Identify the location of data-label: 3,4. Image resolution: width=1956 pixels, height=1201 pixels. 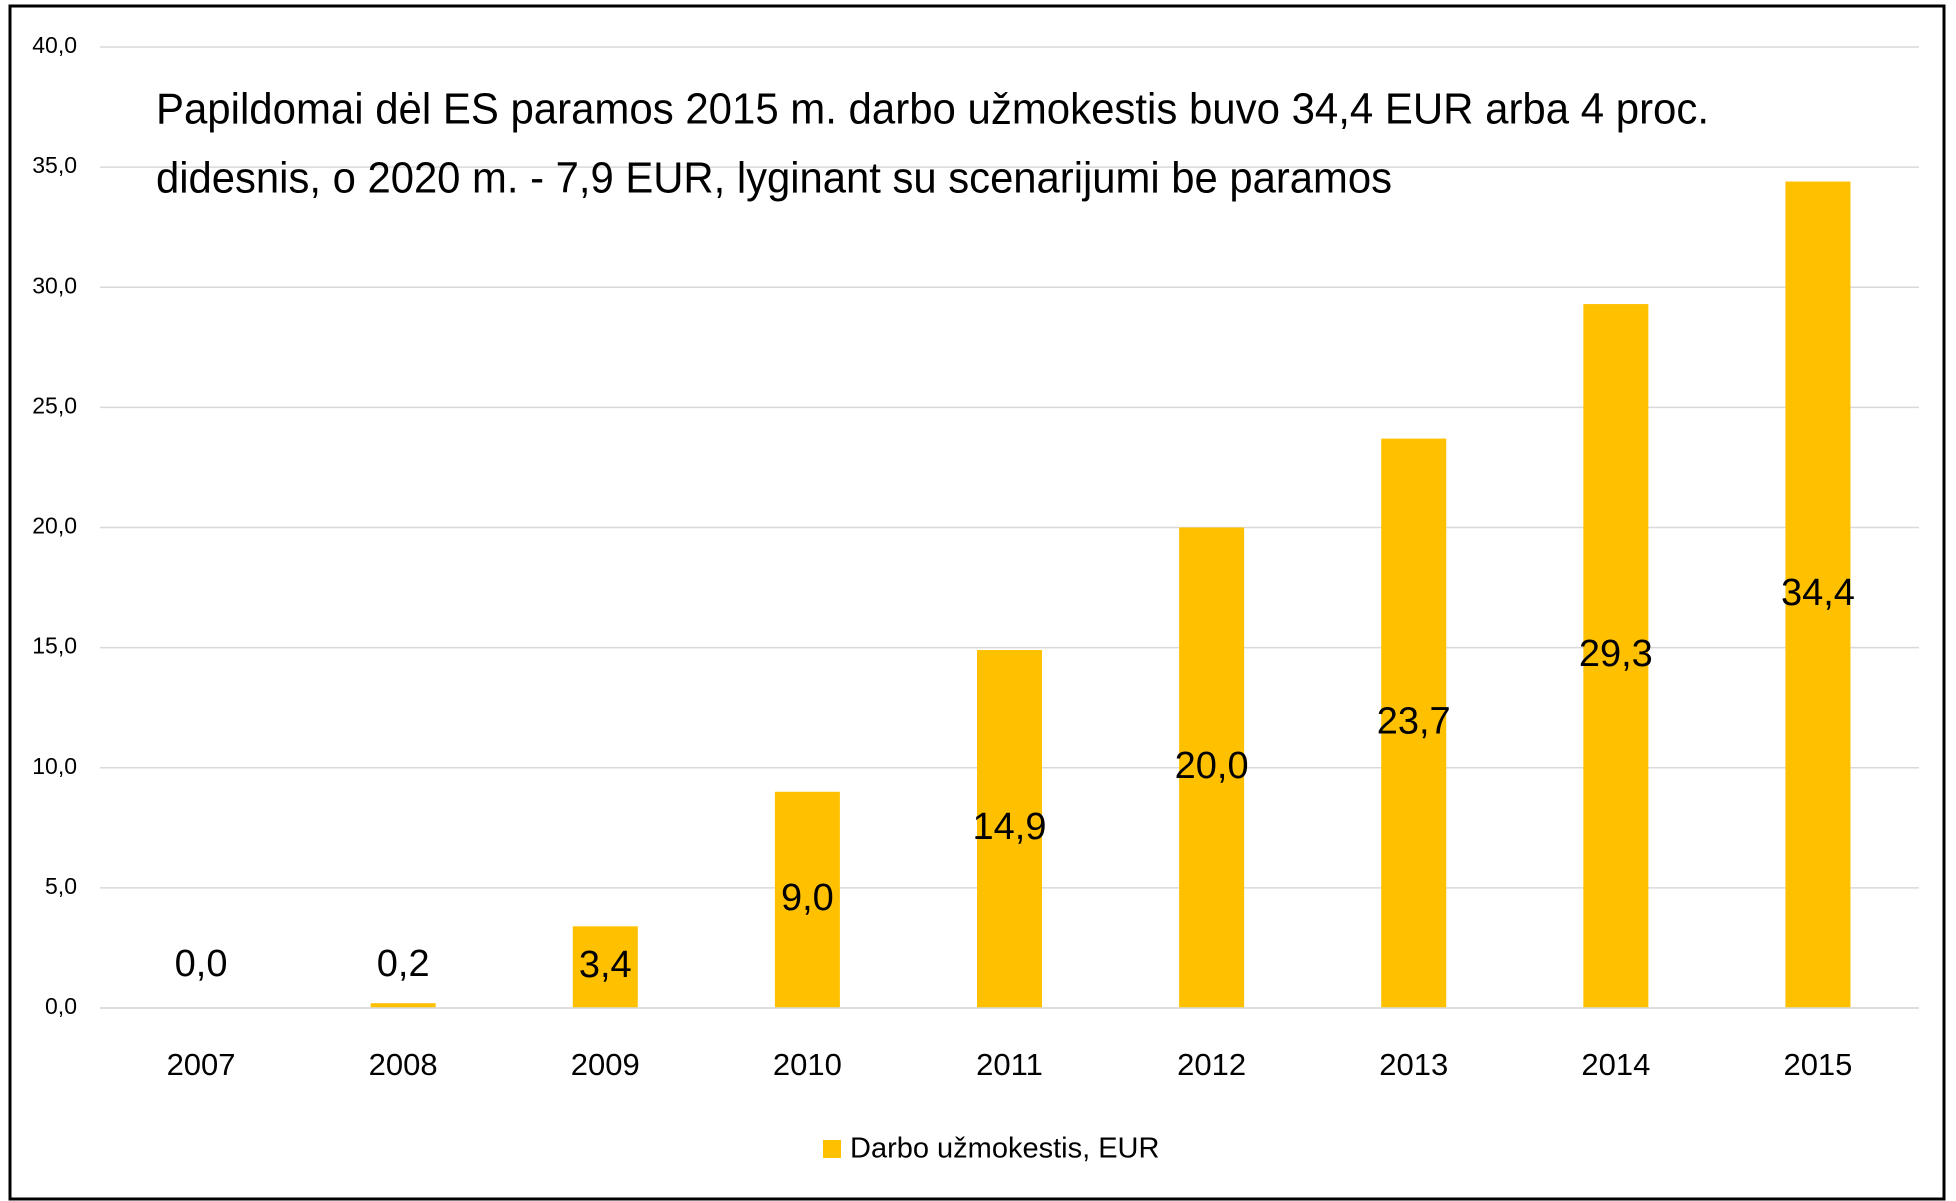
(605, 965).